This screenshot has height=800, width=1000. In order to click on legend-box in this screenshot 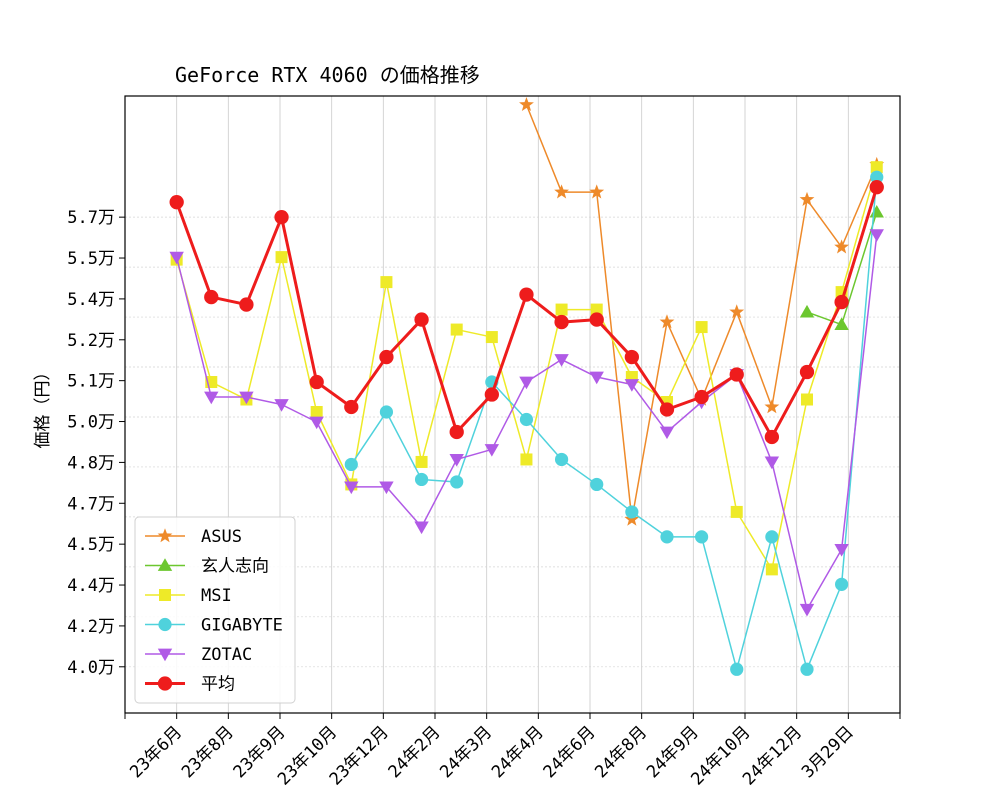, I will do `click(215, 610)`.